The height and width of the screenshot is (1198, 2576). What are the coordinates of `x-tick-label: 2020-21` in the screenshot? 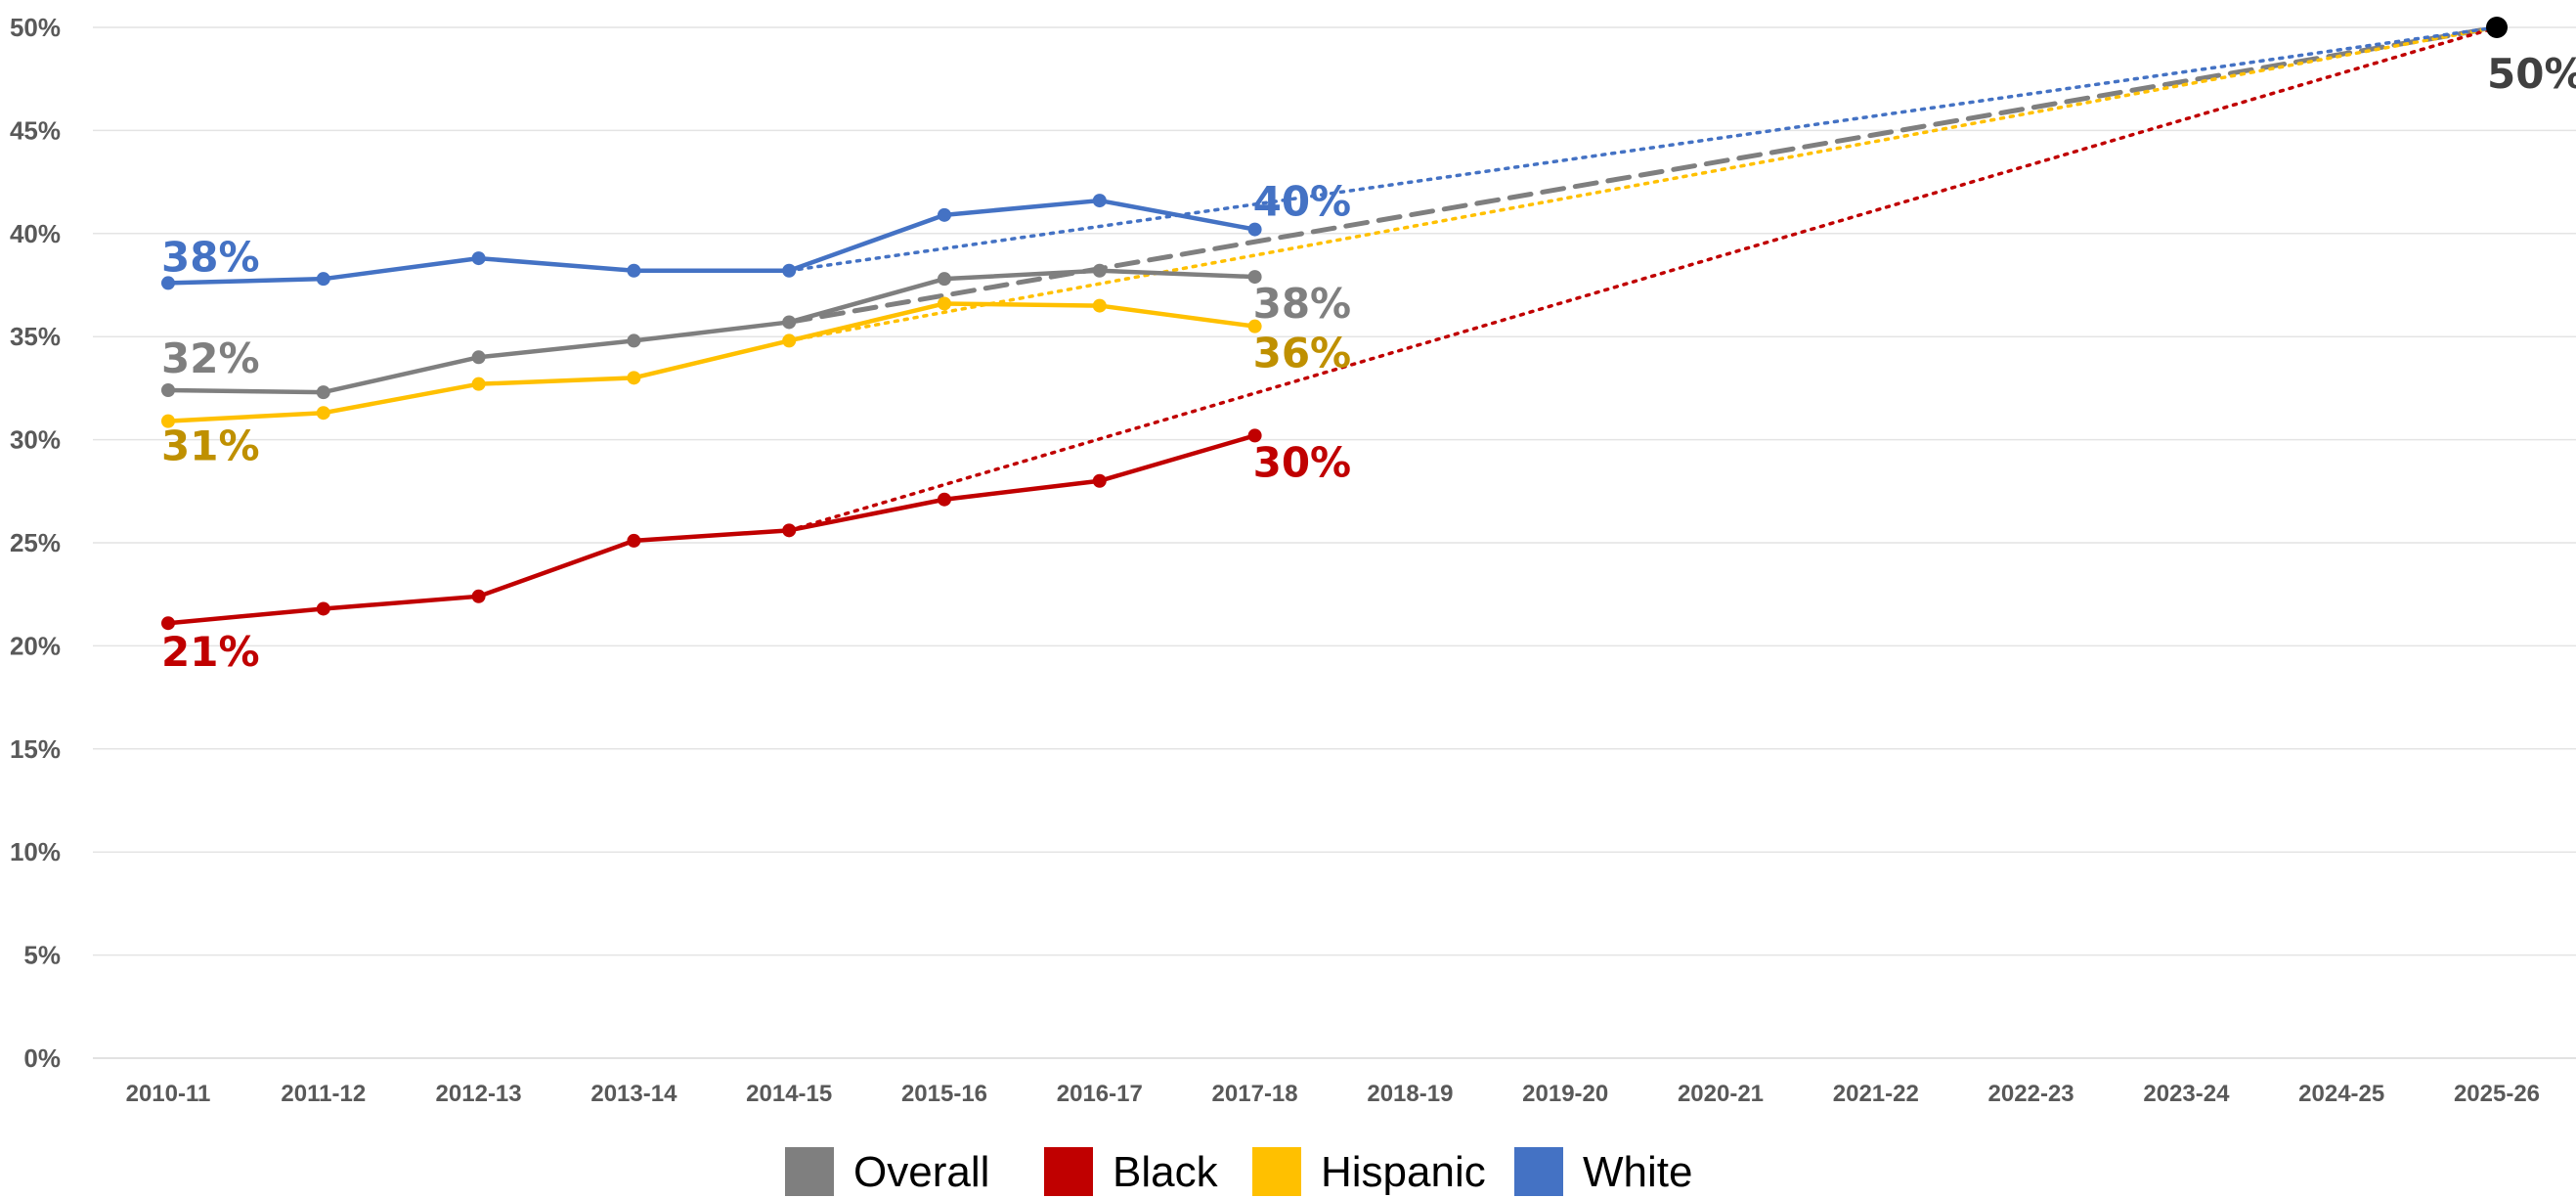 It's located at (1721, 1094).